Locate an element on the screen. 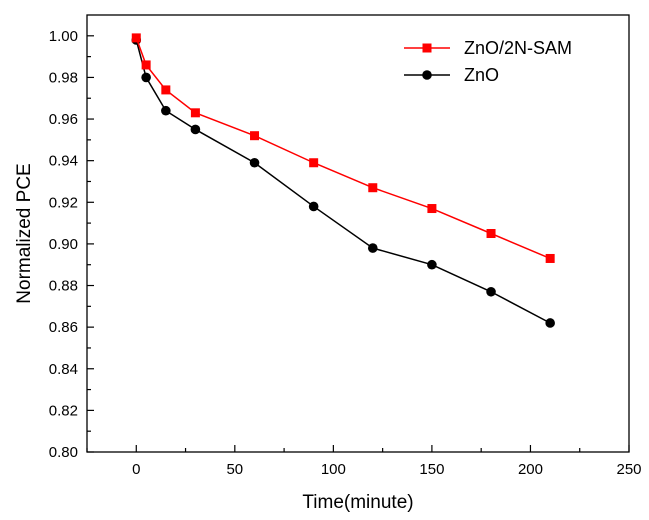 This screenshot has width=649, height=520. legend-label-zno-2n-sam: ZnO/2N-SAM is located at coordinates (518, 48).